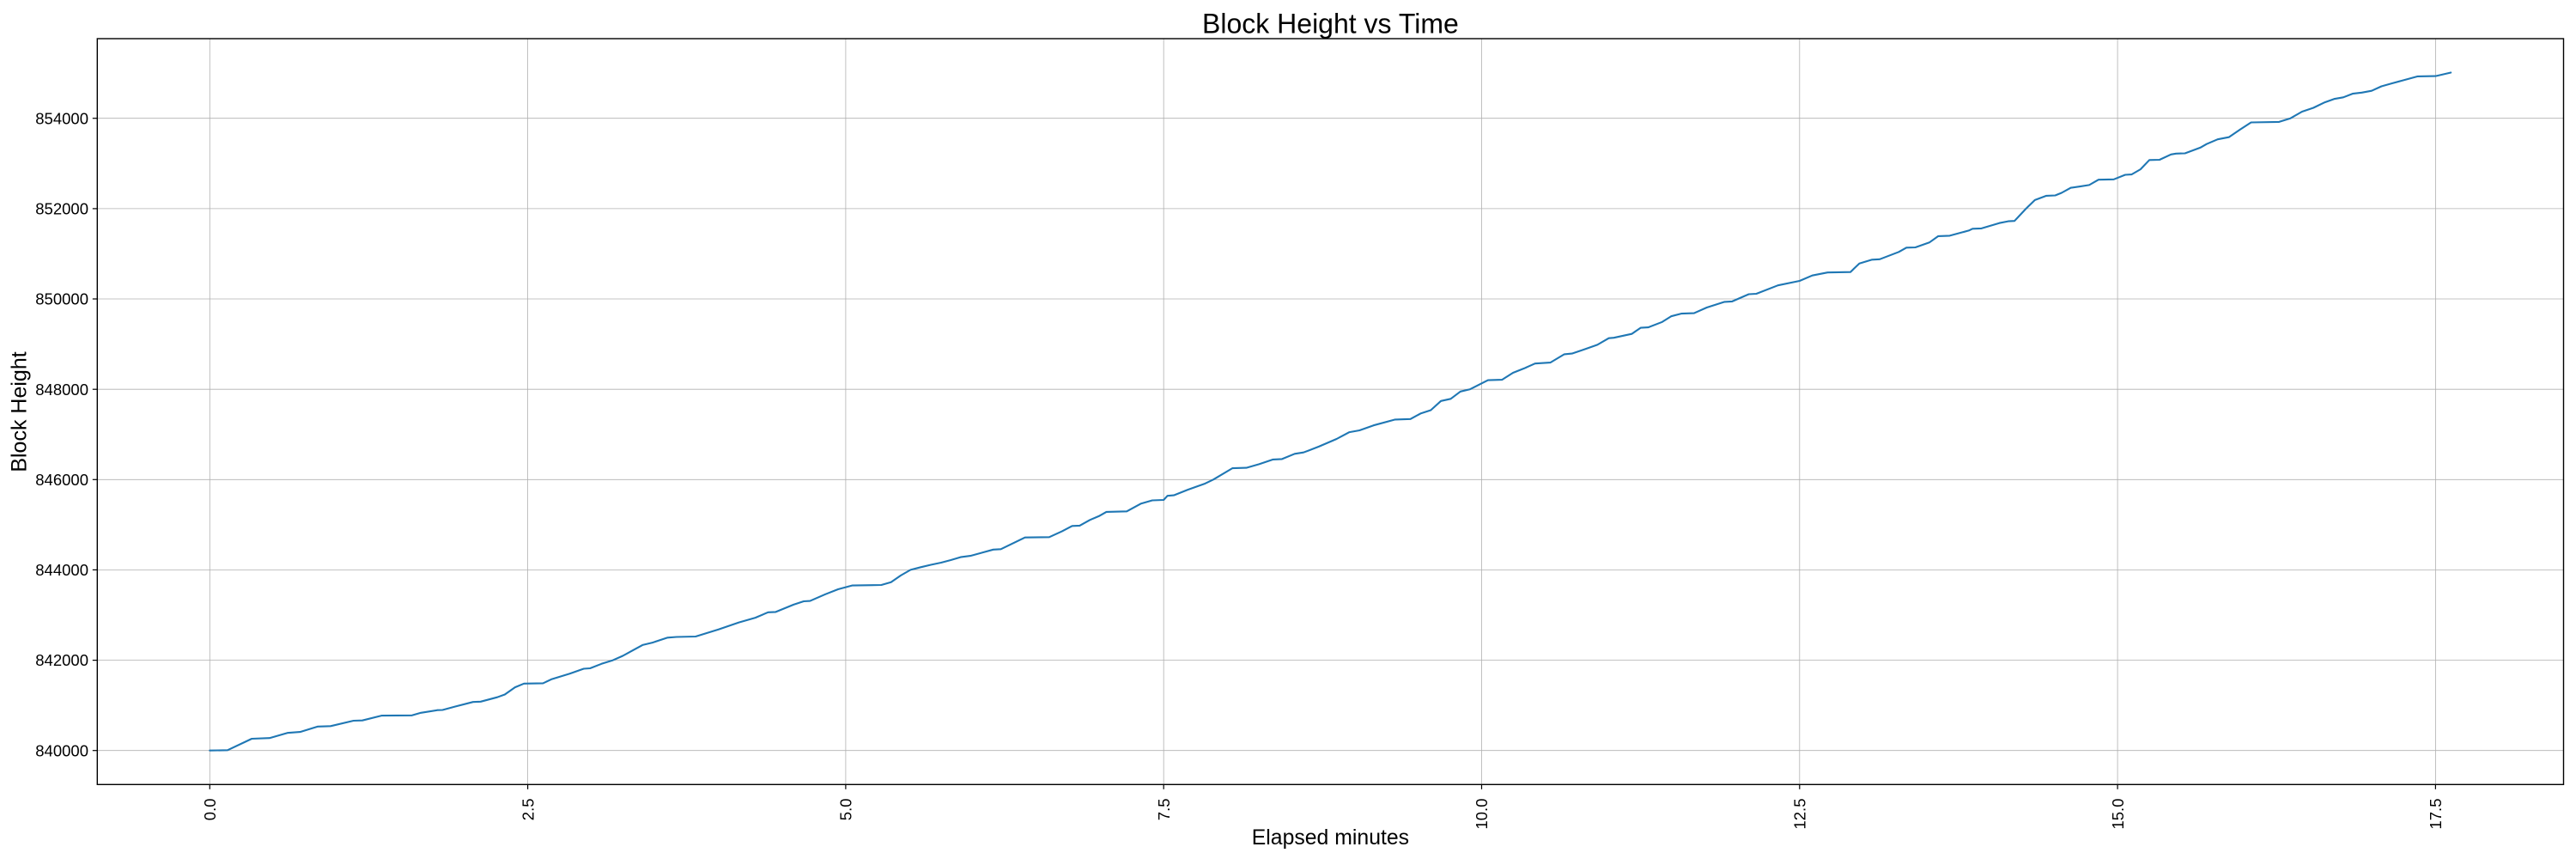 This screenshot has width=2576, height=859. I want to click on svg-text: 10.0, so click(1482, 814).